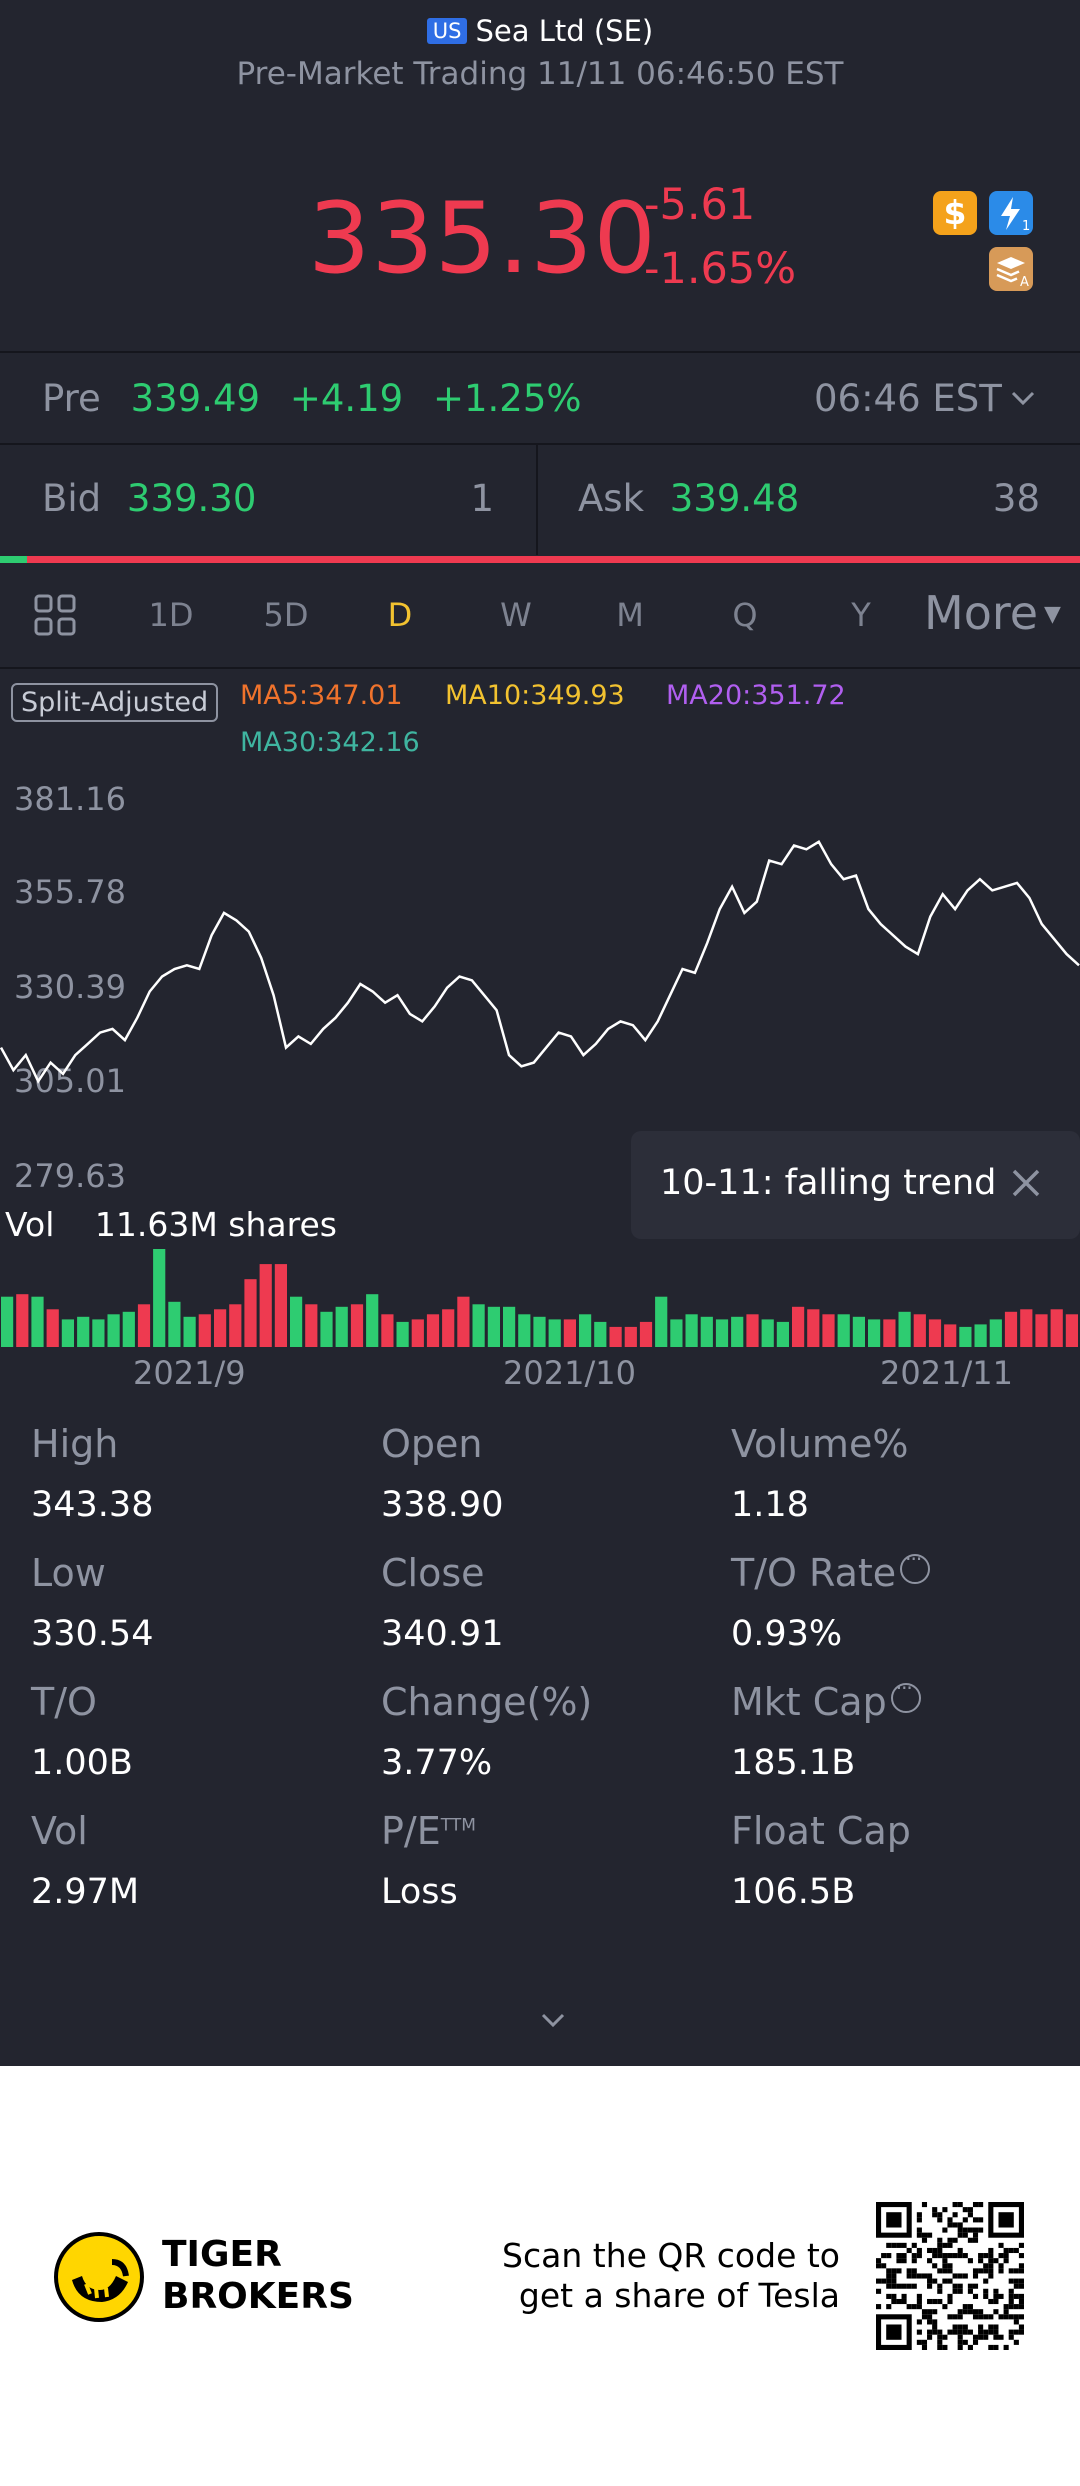  I want to click on stat-value: 330.54, so click(92, 1634).